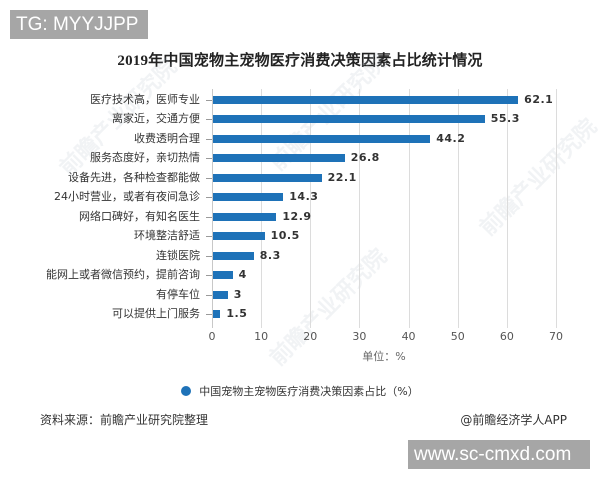 The image size is (600, 480). Describe the element at coordinates (342, 177) in the screenshot. I see `value-label: 22.1` at that location.